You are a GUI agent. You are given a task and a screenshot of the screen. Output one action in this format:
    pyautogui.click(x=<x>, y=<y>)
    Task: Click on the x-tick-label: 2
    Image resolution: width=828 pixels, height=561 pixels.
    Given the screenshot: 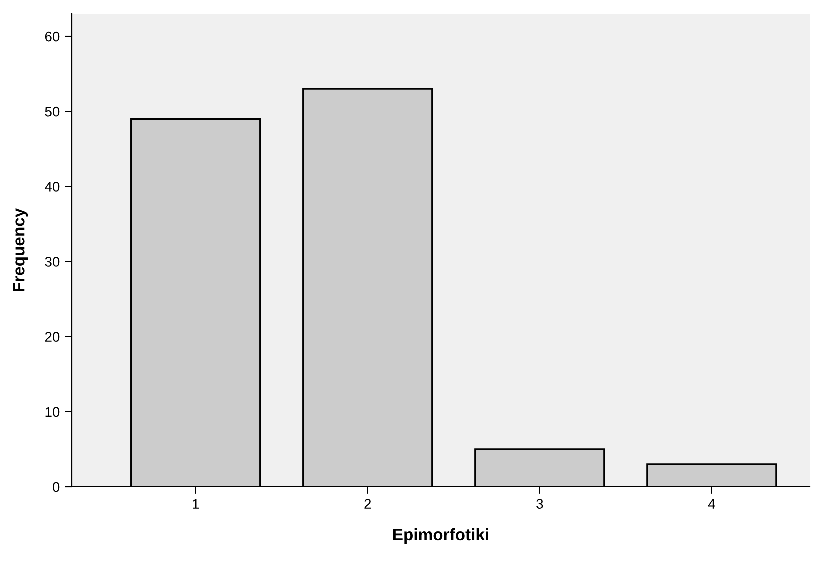 What is the action you would take?
    pyautogui.click(x=368, y=504)
    